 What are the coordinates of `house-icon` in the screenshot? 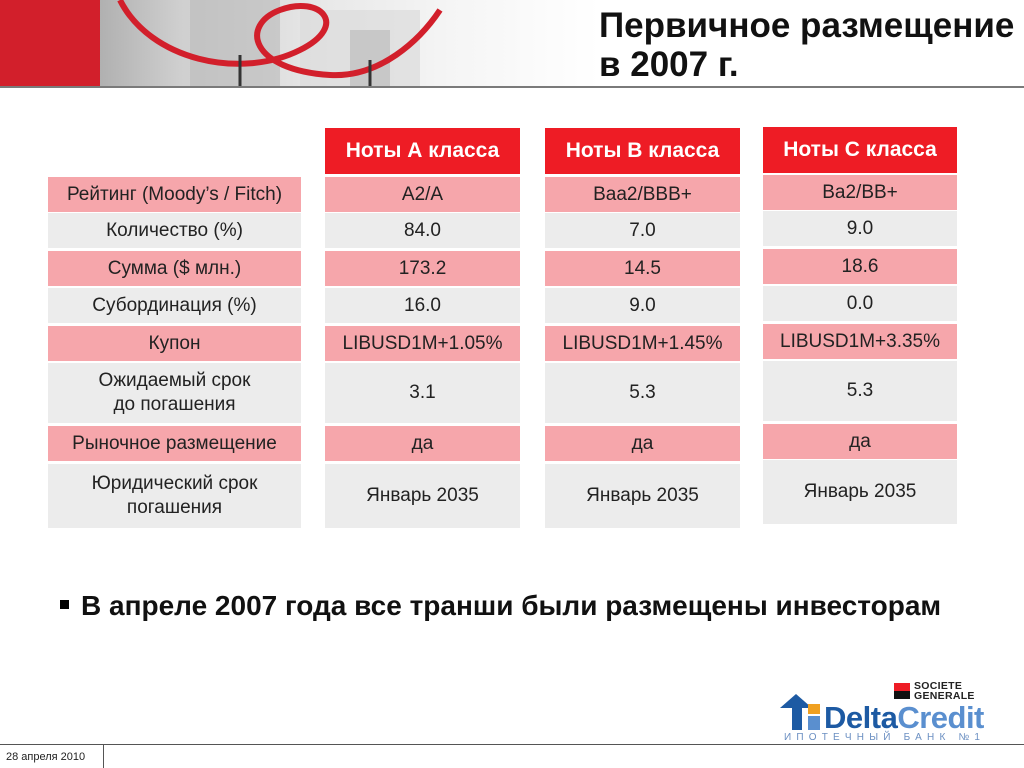 It's located at (800, 712).